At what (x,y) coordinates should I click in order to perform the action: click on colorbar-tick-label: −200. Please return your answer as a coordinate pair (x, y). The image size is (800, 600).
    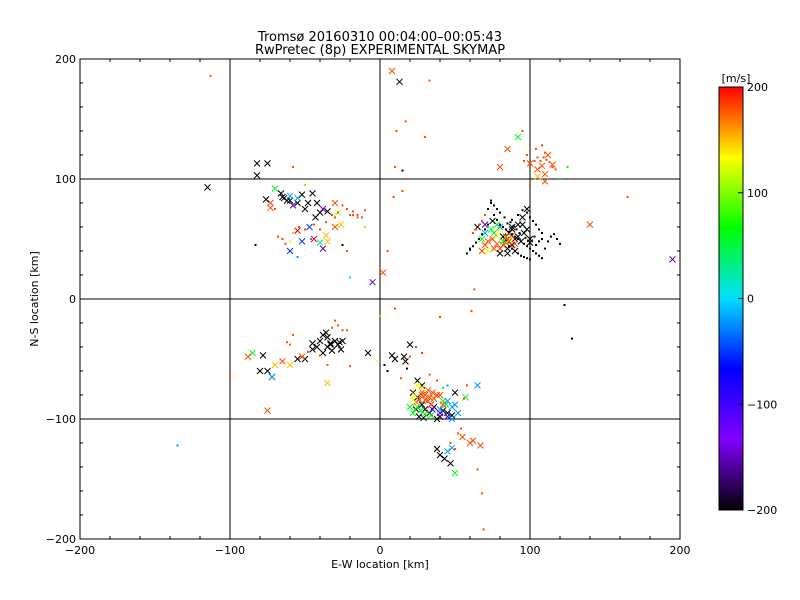
    Looking at the image, I should click on (762, 510).